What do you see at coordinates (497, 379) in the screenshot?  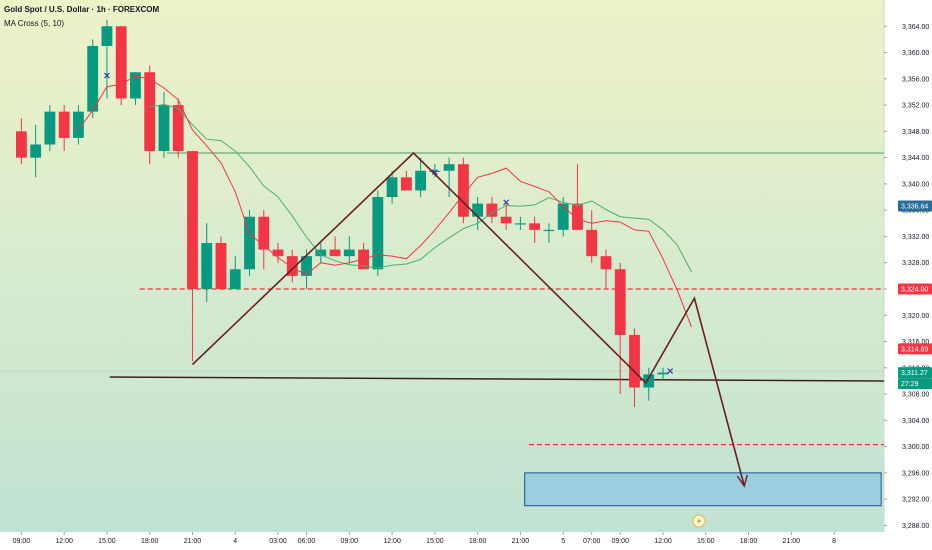 I see `support-line` at bounding box center [497, 379].